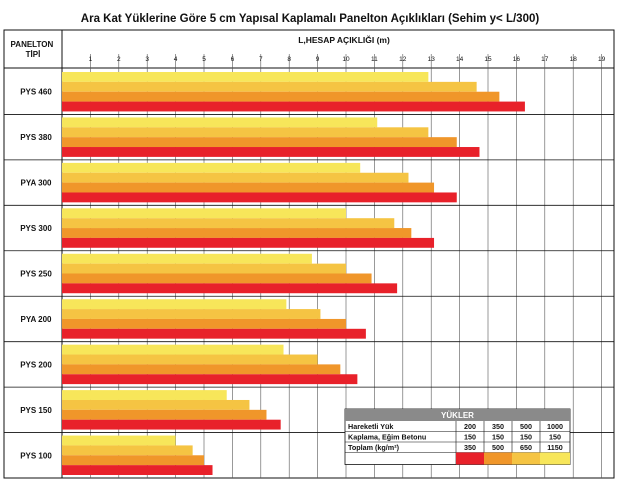 The height and width of the screenshot is (480, 620). Describe the element at coordinates (36, 364) in the screenshot. I see `category-label: PYS 200` at that location.